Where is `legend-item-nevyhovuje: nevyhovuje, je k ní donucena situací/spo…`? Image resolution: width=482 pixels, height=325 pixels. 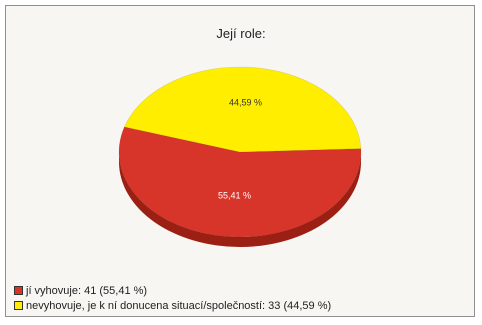 legend-item-nevyhovuje: nevyhovuje, je k ní donucena situací/spo… is located at coordinates (172, 305).